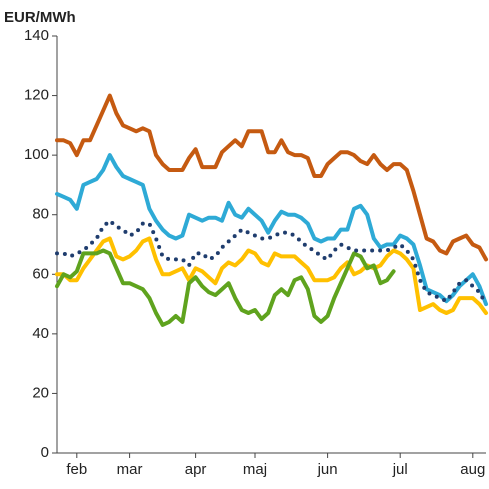  I want to click on y-tick-label: 0, so click(45, 452).